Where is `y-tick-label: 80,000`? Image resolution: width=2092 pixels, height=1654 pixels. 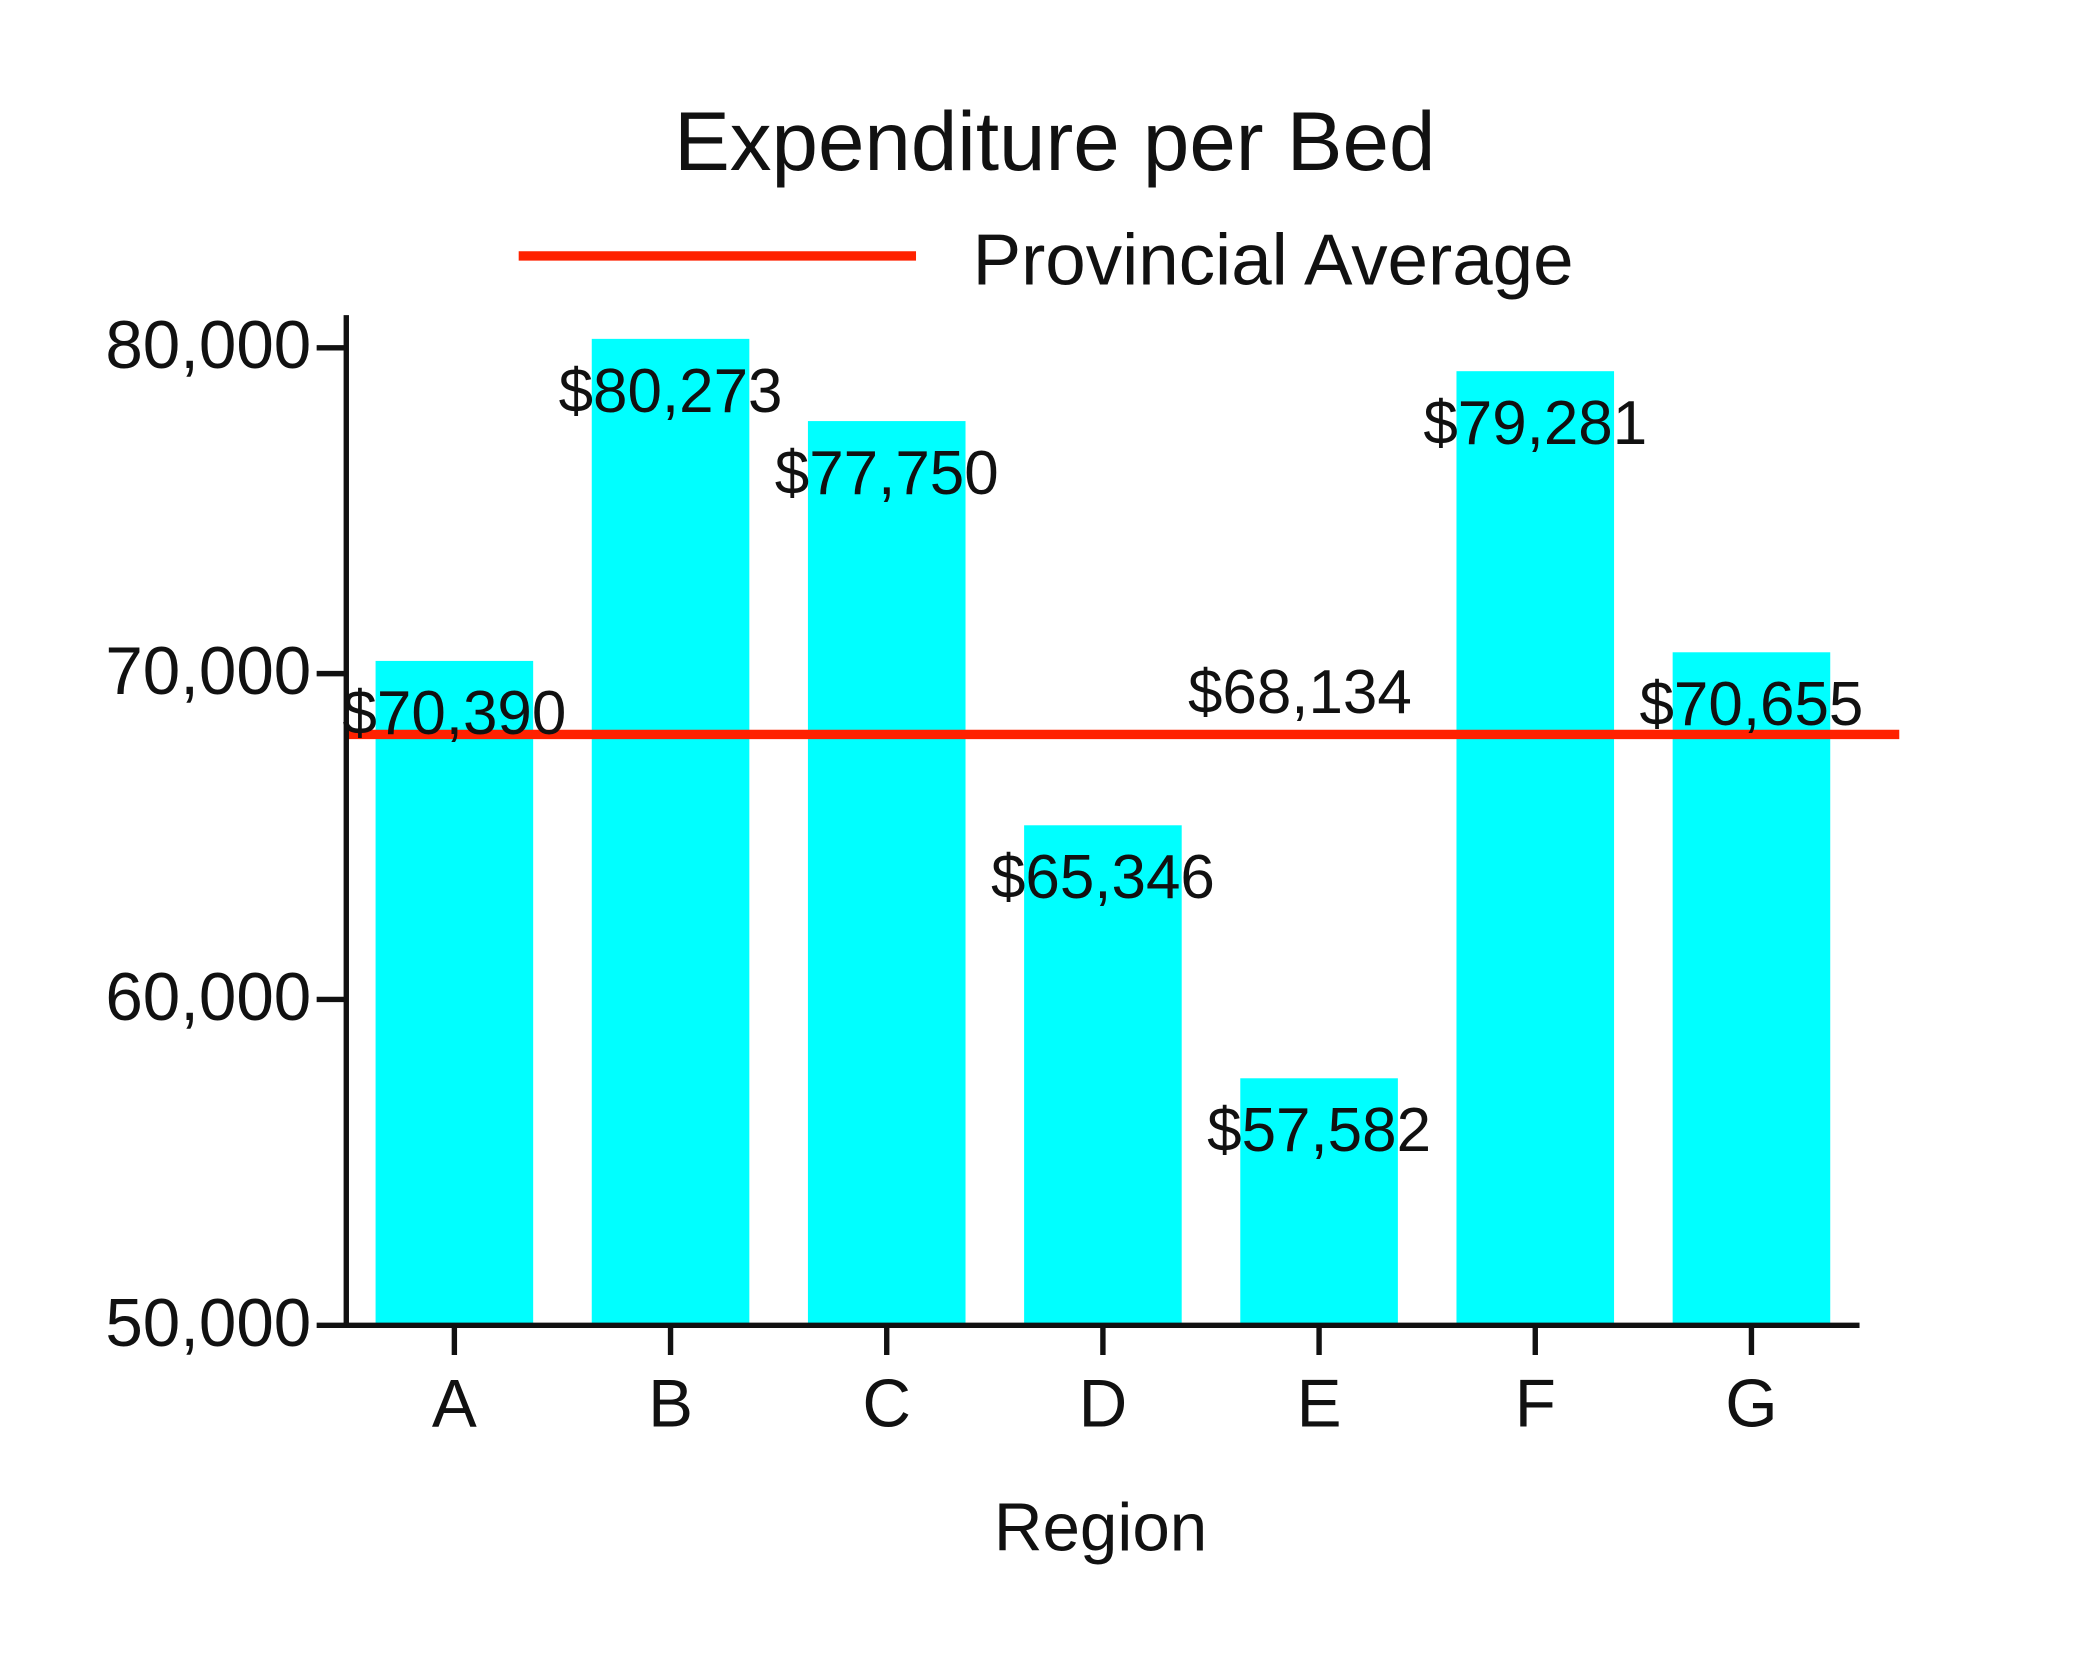
y-tick-label: 80,000 is located at coordinates (208, 345).